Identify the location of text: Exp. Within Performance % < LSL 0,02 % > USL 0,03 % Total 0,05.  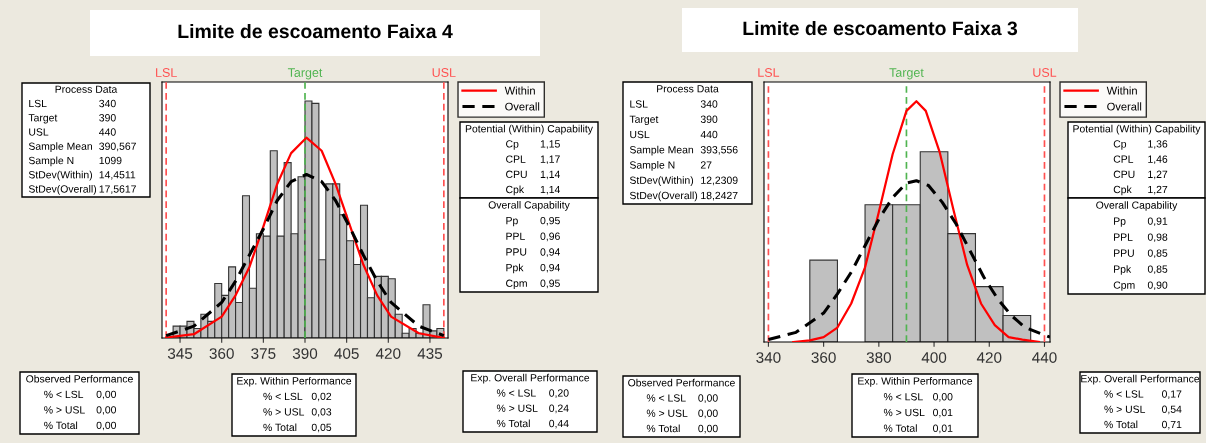
(294, 404).